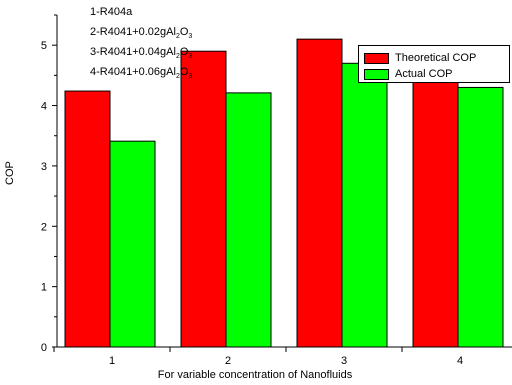 This screenshot has width=512, height=385. Describe the element at coordinates (460, 361) in the screenshot. I see `x-tick-label-4: 4` at that location.